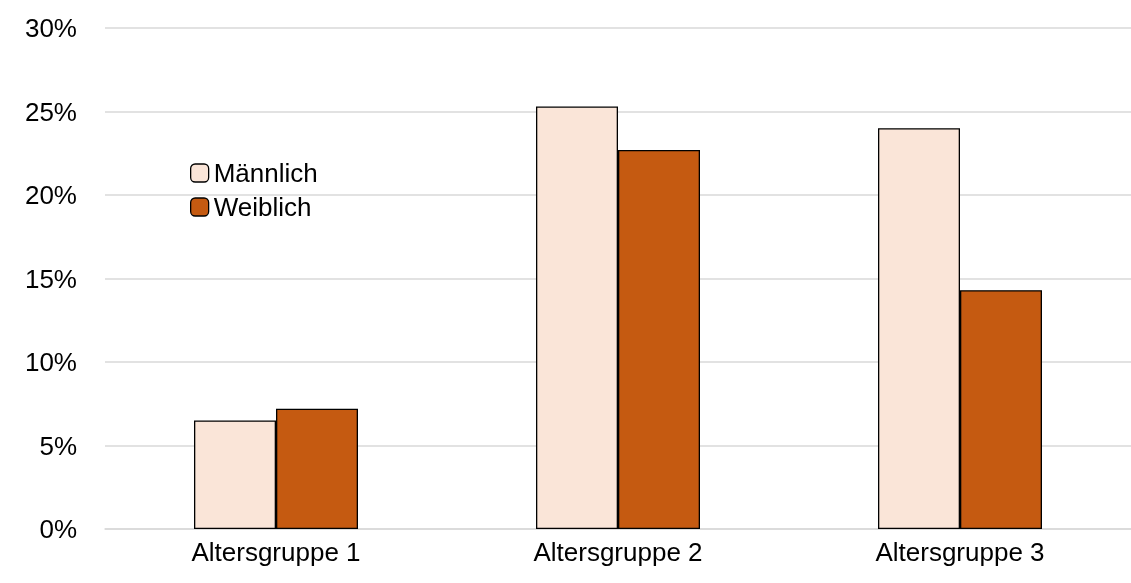 Image resolution: width=1131 pixels, height=583 pixels. Describe the element at coordinates (276, 552) in the screenshot. I see `x-tick-label: Altersgruppe 1` at that location.